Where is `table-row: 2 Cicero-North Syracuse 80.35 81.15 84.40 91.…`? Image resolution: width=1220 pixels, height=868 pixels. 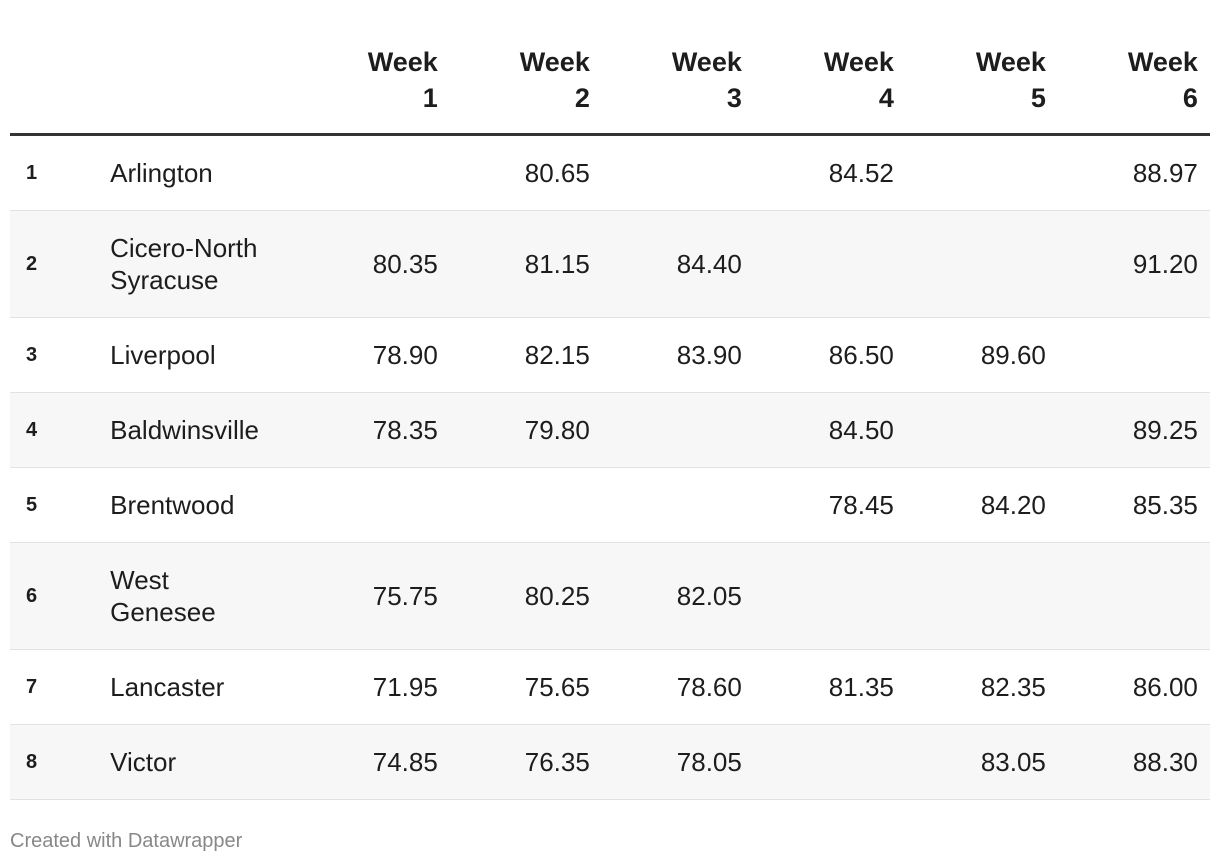
table-row: 2 Cicero-North Syracuse 80.35 81.15 84.40 91.… is located at coordinates (610, 264).